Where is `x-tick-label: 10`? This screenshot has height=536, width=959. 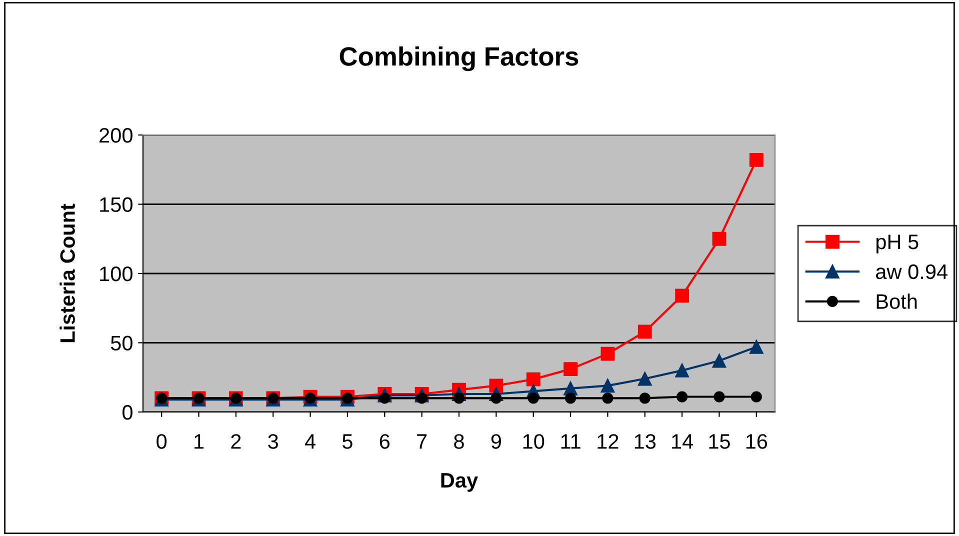
x-tick-label: 10 is located at coordinates (533, 441).